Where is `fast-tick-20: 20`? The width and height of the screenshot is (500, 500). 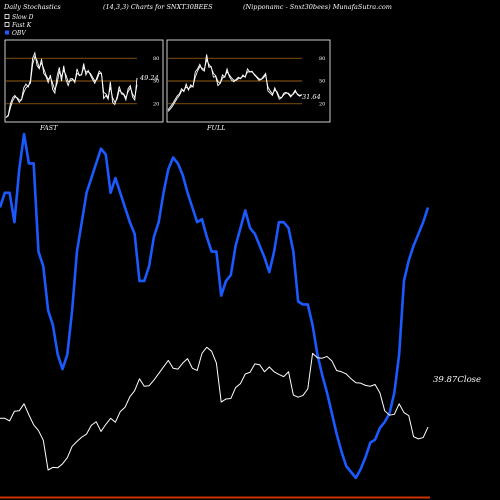 fast-tick-20: 20 is located at coordinates (156, 105).